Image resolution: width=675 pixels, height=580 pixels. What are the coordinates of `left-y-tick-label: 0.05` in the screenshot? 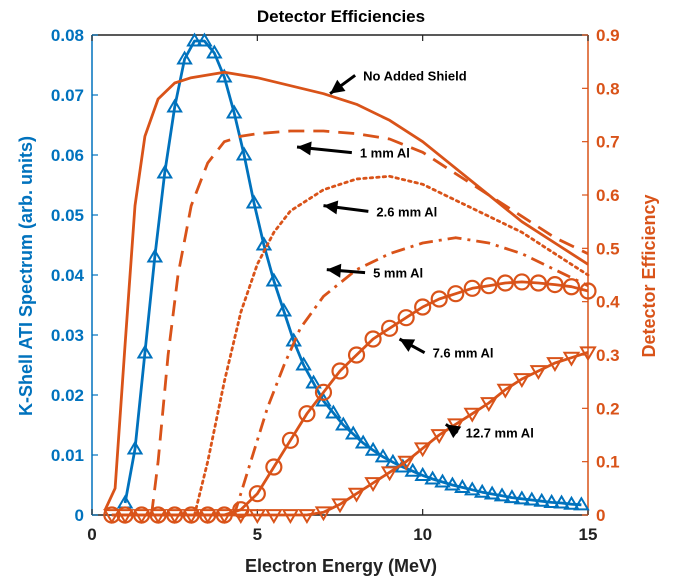 It's located at (67, 215).